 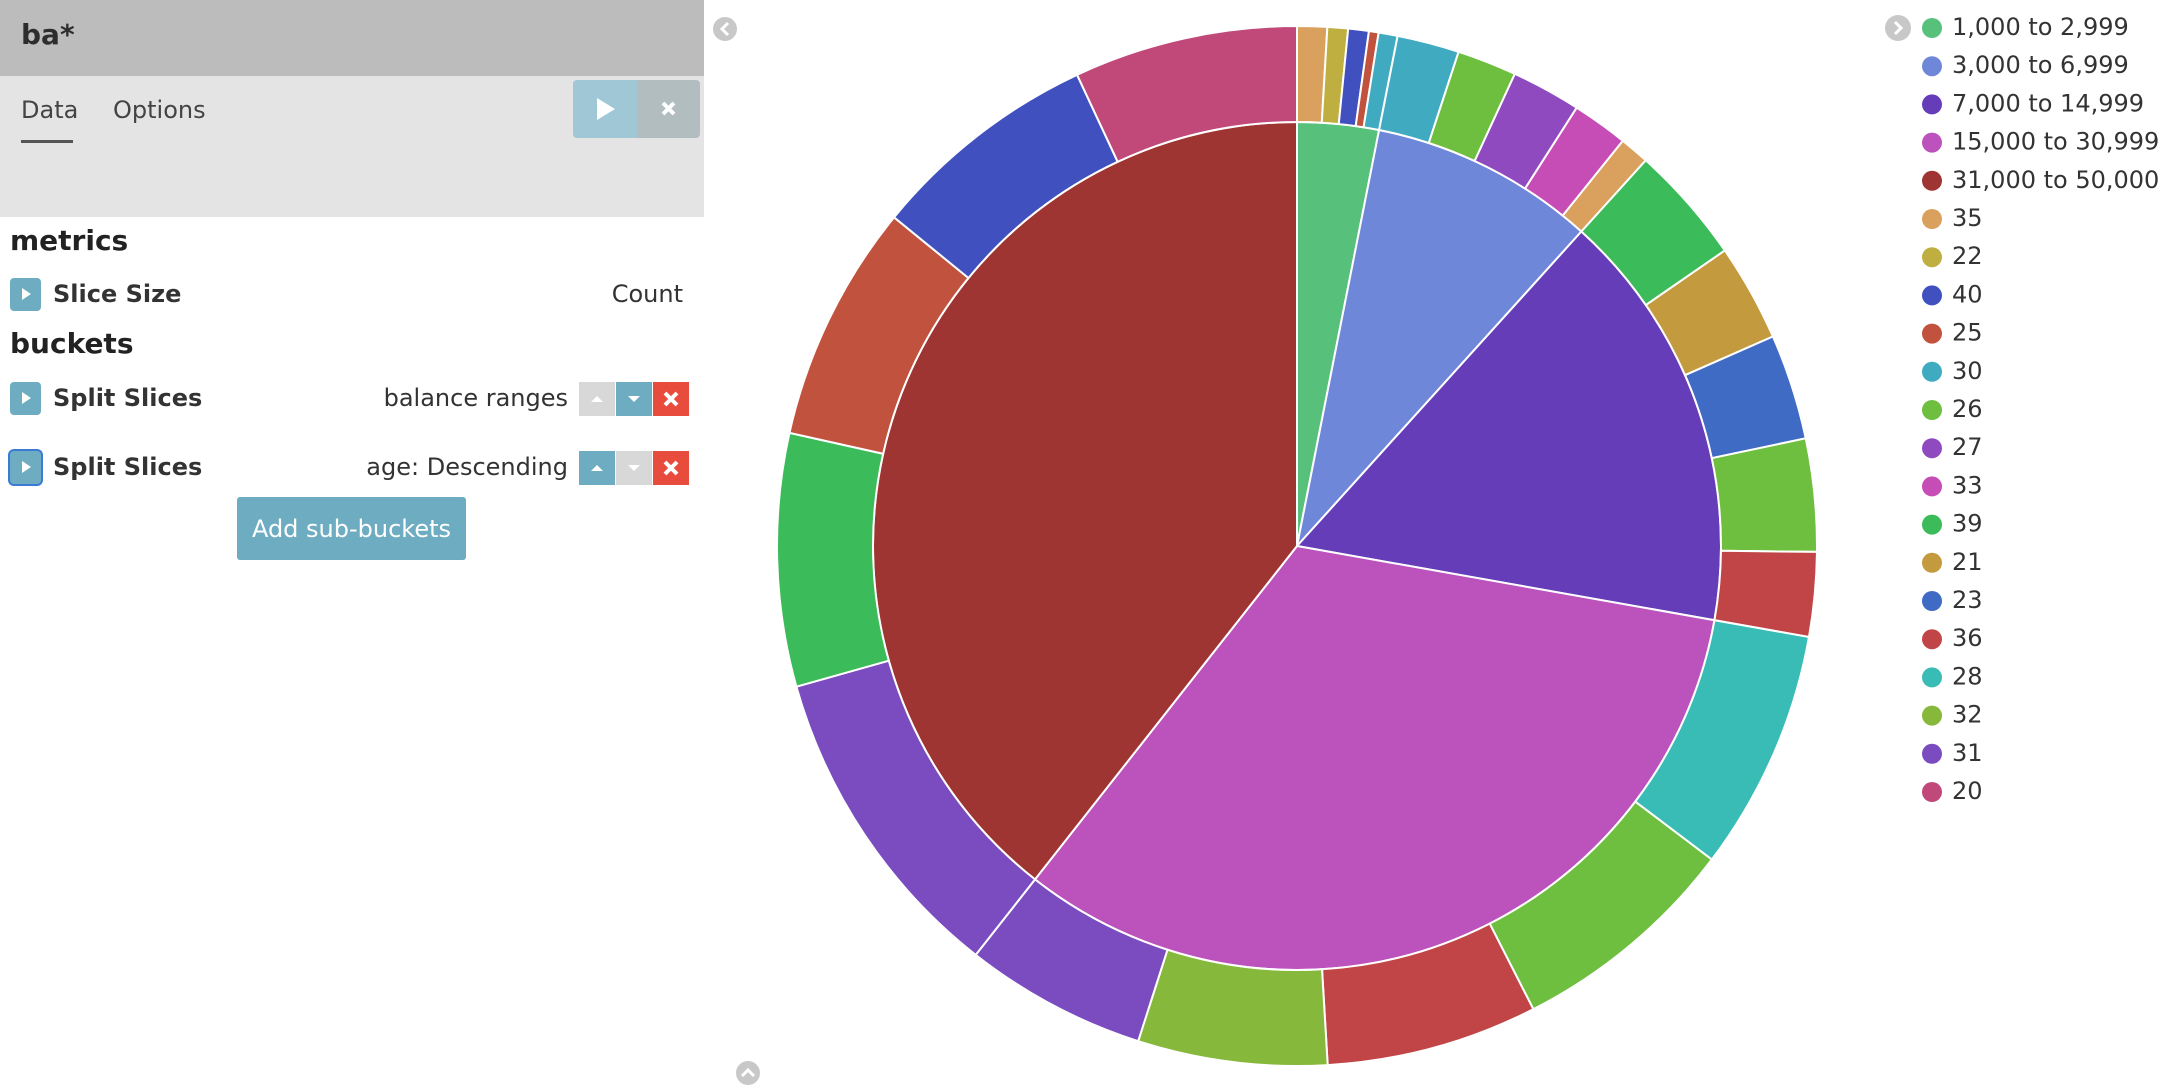 I want to click on legend-label: 32, so click(x=1967, y=715).